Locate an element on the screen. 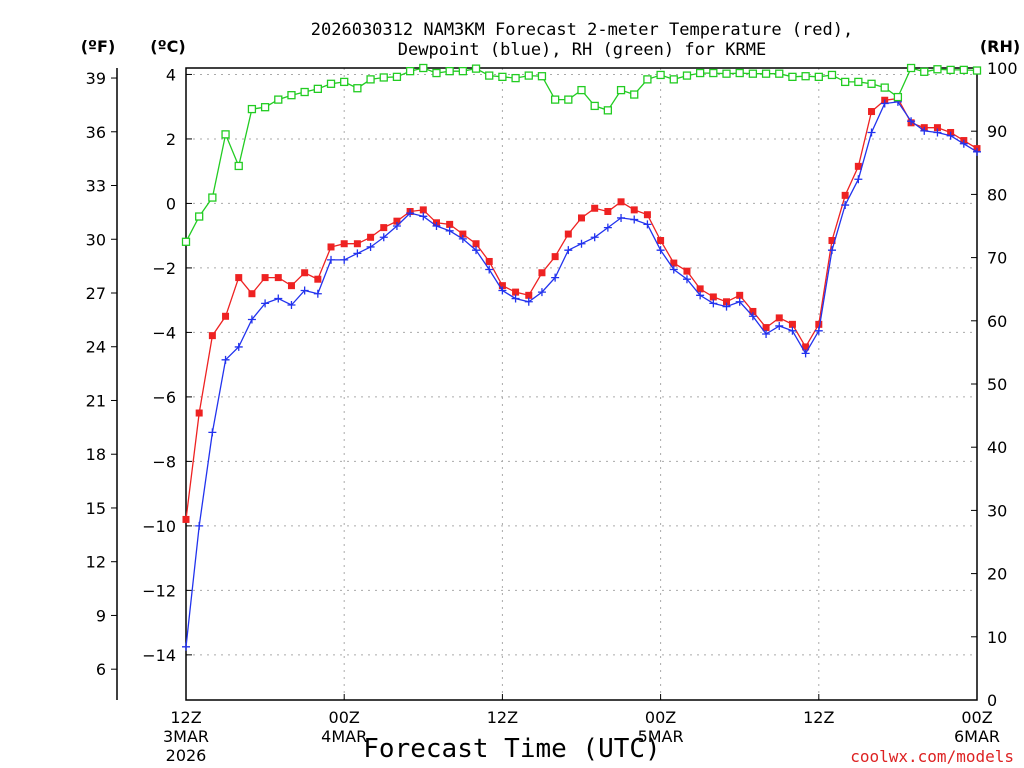 Image resolution: width=1024 pixels, height=768 pixels. year-tick-label: 2026 is located at coordinates (186, 755).